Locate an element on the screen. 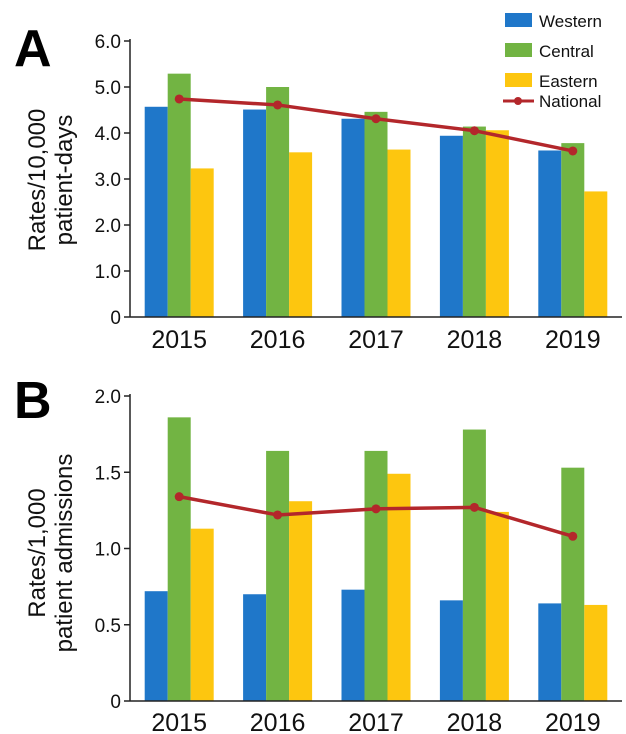 The width and height of the screenshot is (626, 734). legend-swatch-eastern is located at coordinates (518, 80).